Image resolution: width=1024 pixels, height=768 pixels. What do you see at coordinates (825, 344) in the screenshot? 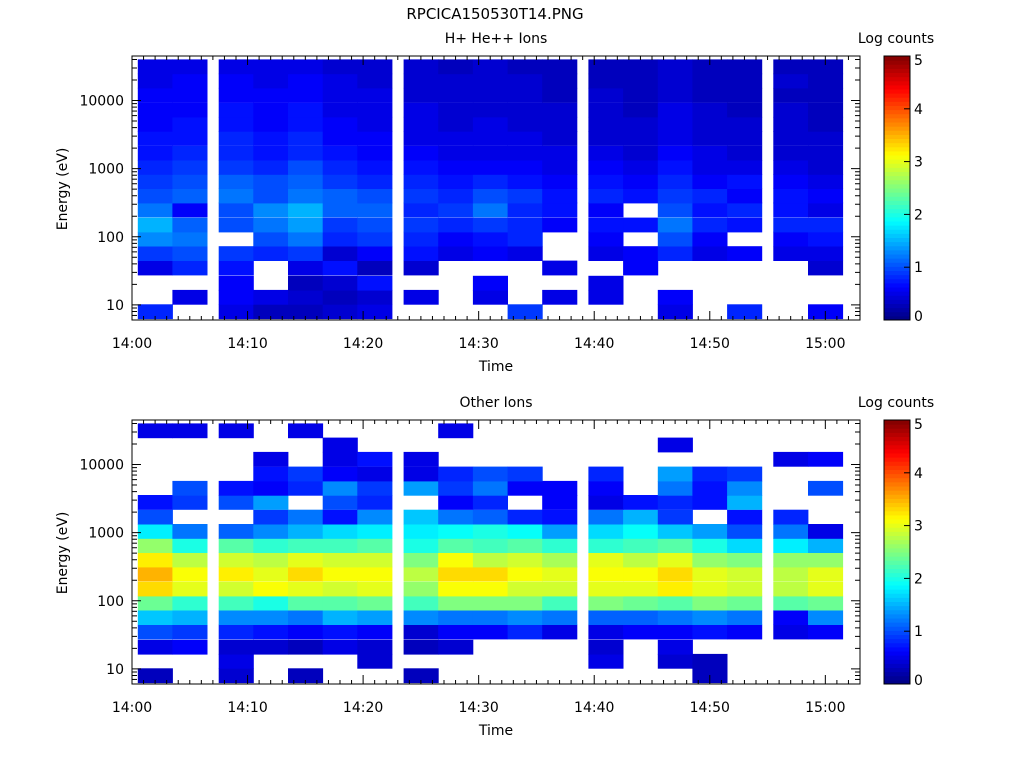
I see `x-tick-label: 15:00` at bounding box center [825, 344].